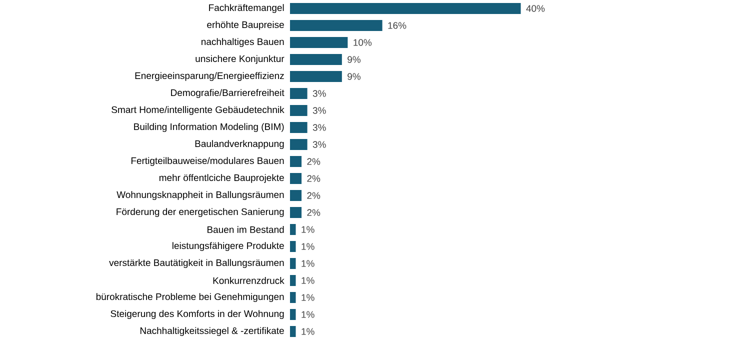 The width and height of the screenshot is (730, 340). What do you see at coordinates (200, 195) in the screenshot?
I see `y-tick-label: Wohnungsknappheit in Ballungsräumen` at bounding box center [200, 195].